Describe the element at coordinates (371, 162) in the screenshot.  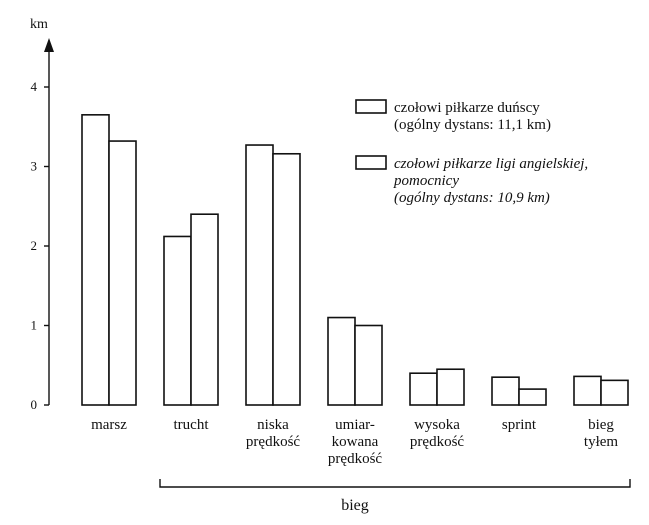
I see `legend-swatch-series2` at that location.